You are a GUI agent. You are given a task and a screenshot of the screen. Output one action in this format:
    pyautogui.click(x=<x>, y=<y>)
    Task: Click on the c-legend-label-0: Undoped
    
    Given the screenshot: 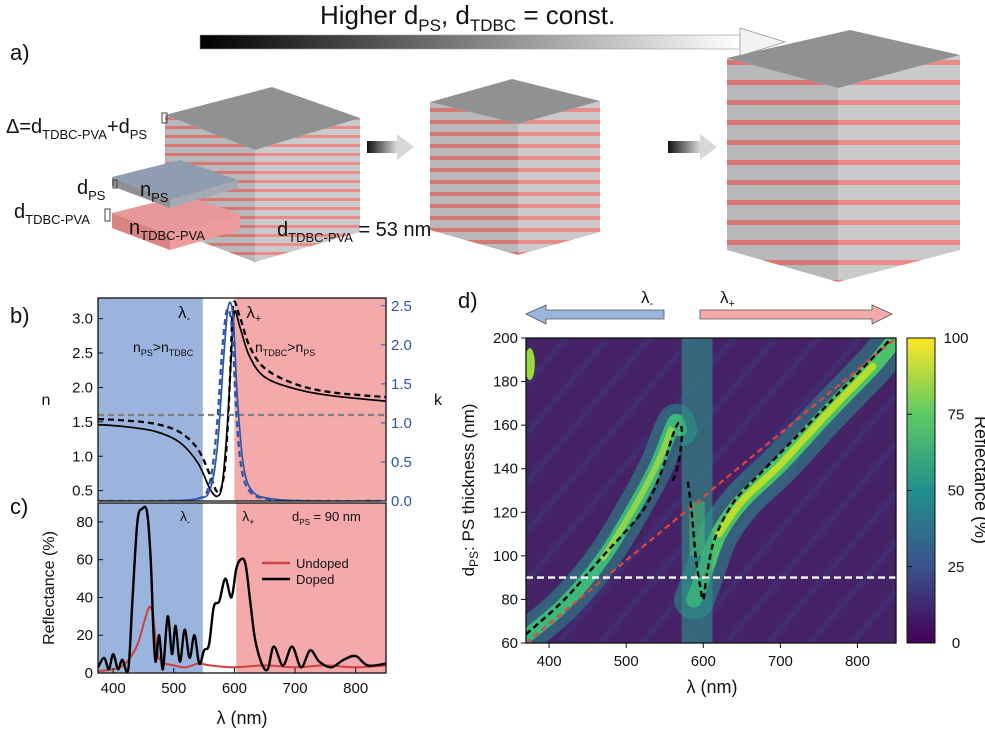 What is the action you would take?
    pyautogui.click(x=322, y=563)
    